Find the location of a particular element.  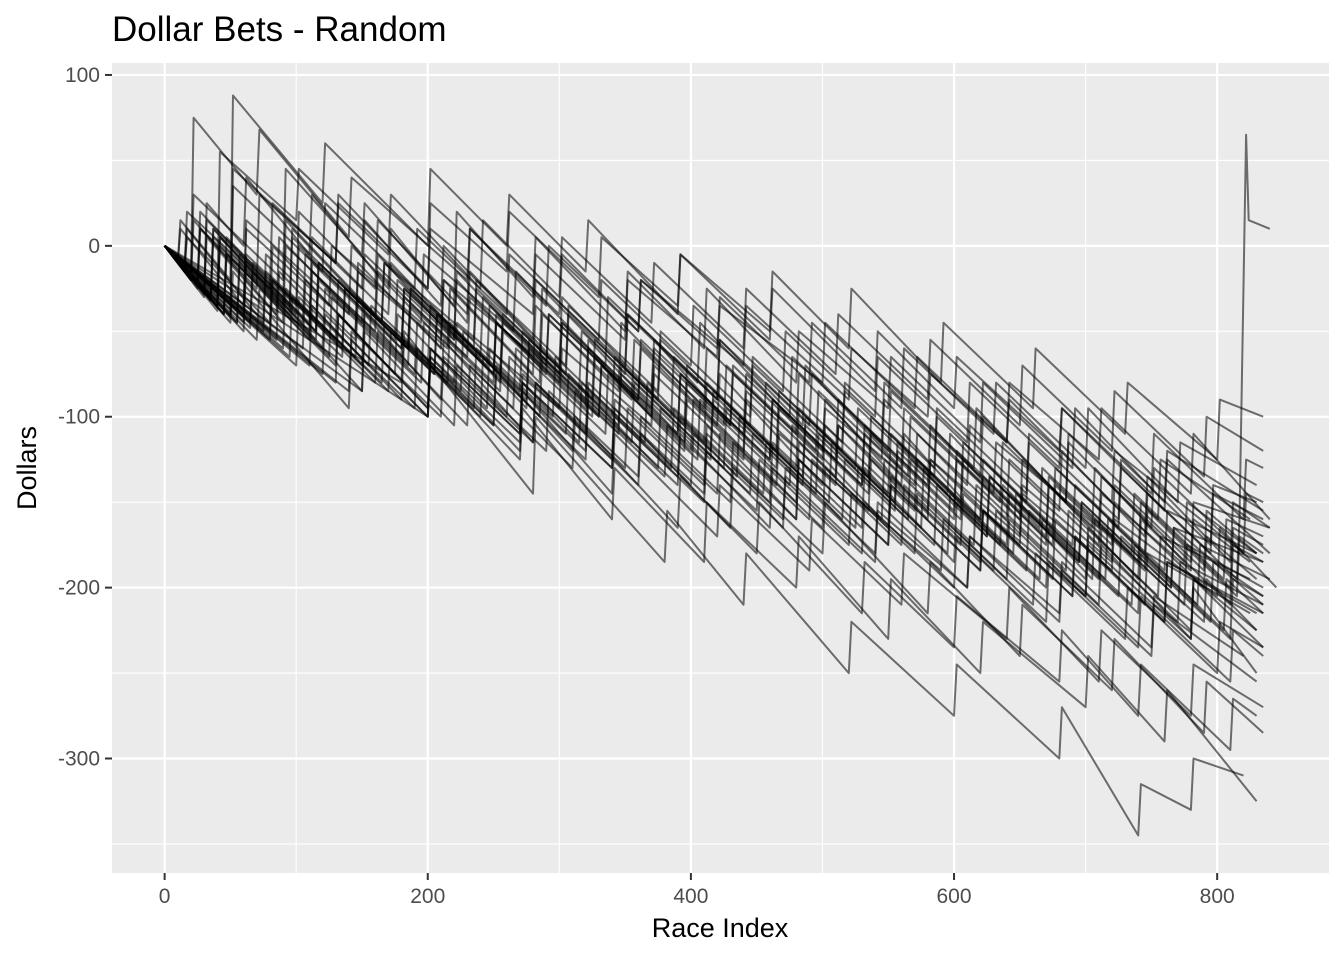

y-tick-label: -300 is located at coordinates (79, 759).